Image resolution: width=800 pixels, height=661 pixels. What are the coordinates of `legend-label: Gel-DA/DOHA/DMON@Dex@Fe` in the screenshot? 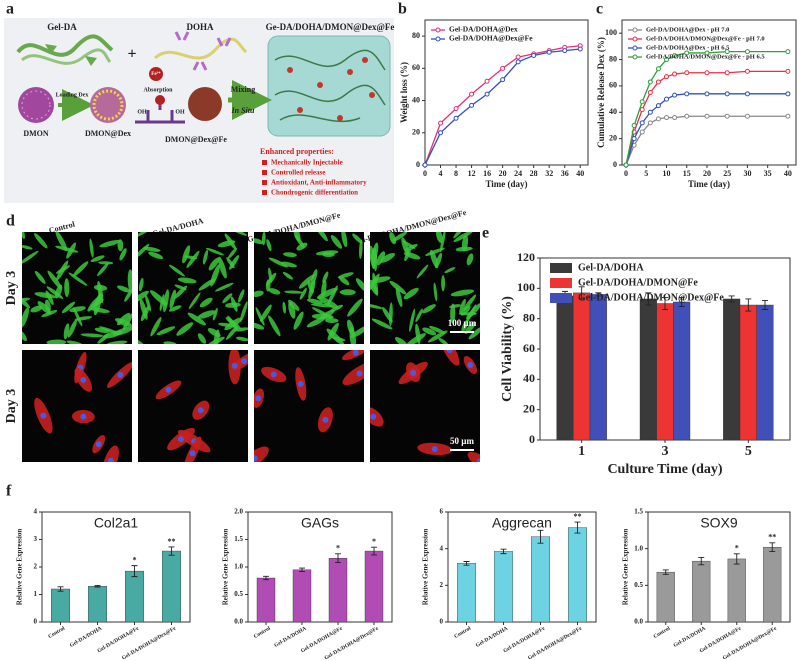 It's located at (651, 297).